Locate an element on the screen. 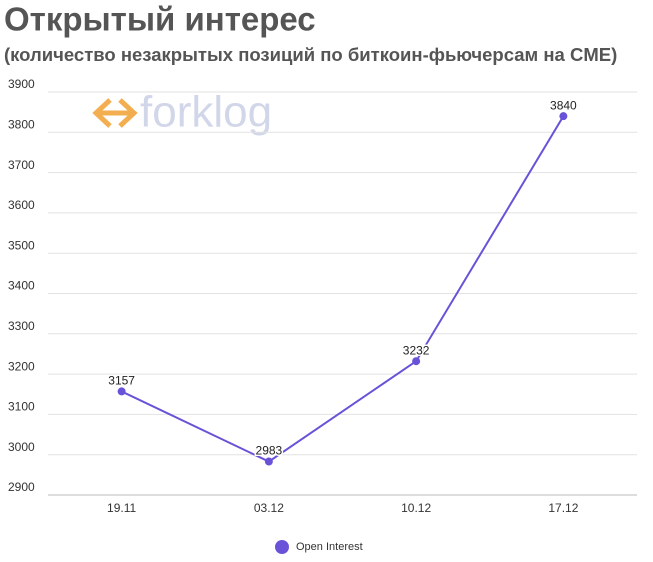 Image resolution: width=653 pixels, height=562 pixels. data-label: 3232 is located at coordinates (416, 350).